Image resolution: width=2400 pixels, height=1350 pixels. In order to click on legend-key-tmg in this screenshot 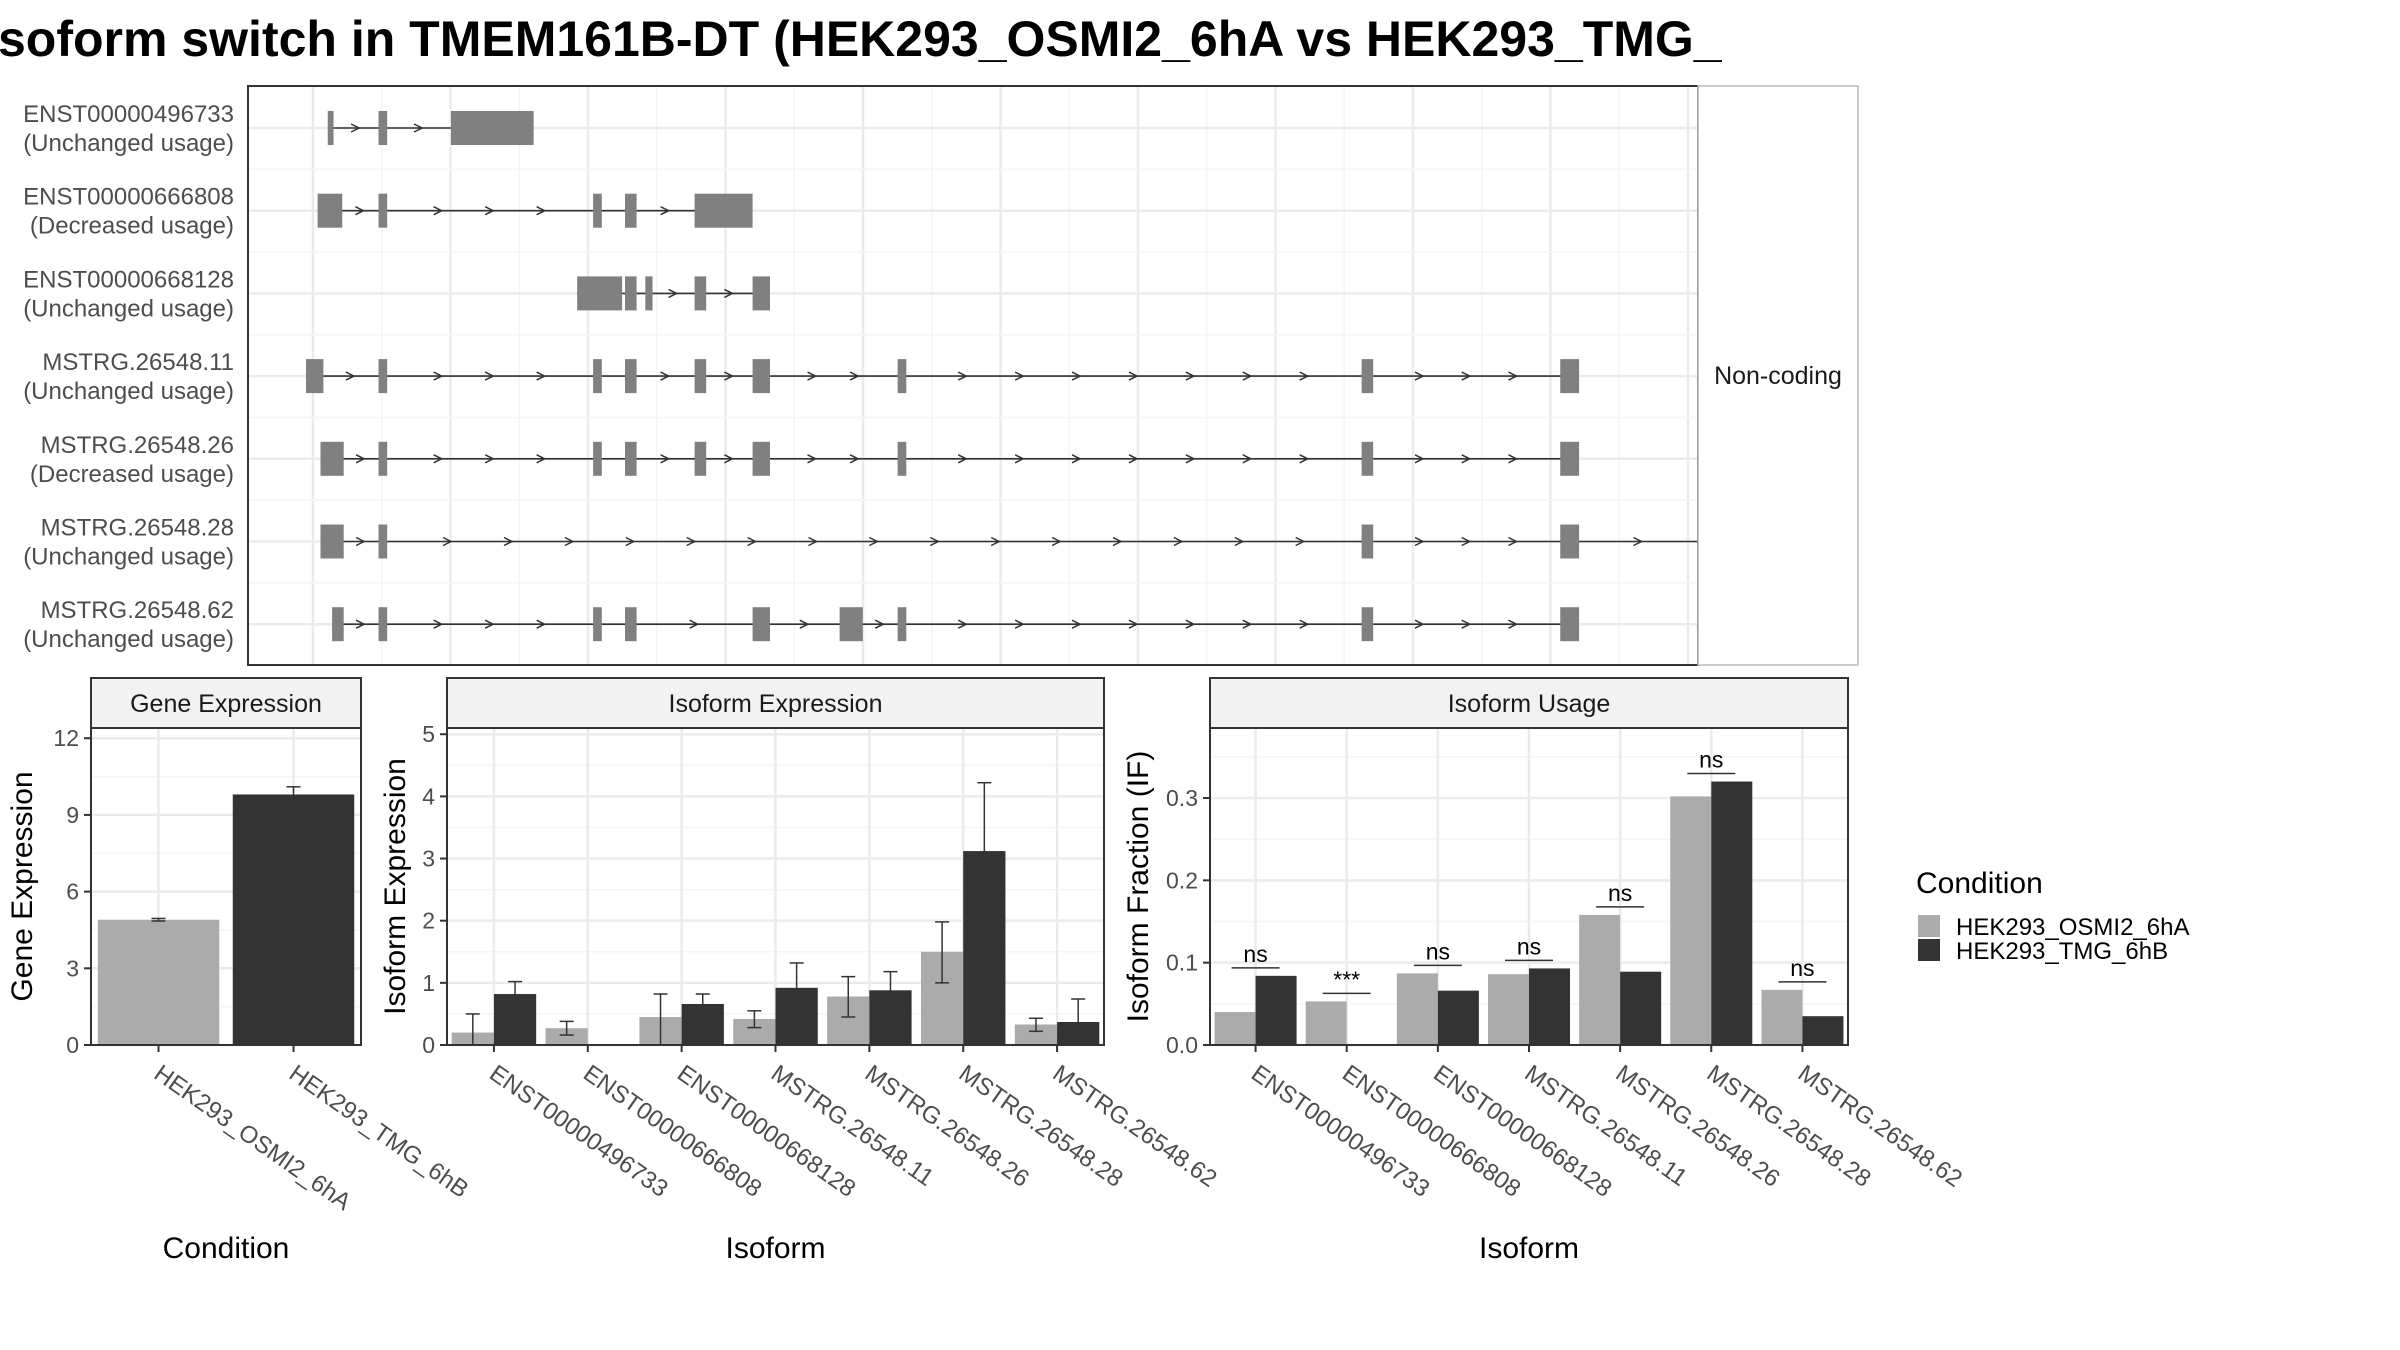, I will do `click(1929, 950)`.